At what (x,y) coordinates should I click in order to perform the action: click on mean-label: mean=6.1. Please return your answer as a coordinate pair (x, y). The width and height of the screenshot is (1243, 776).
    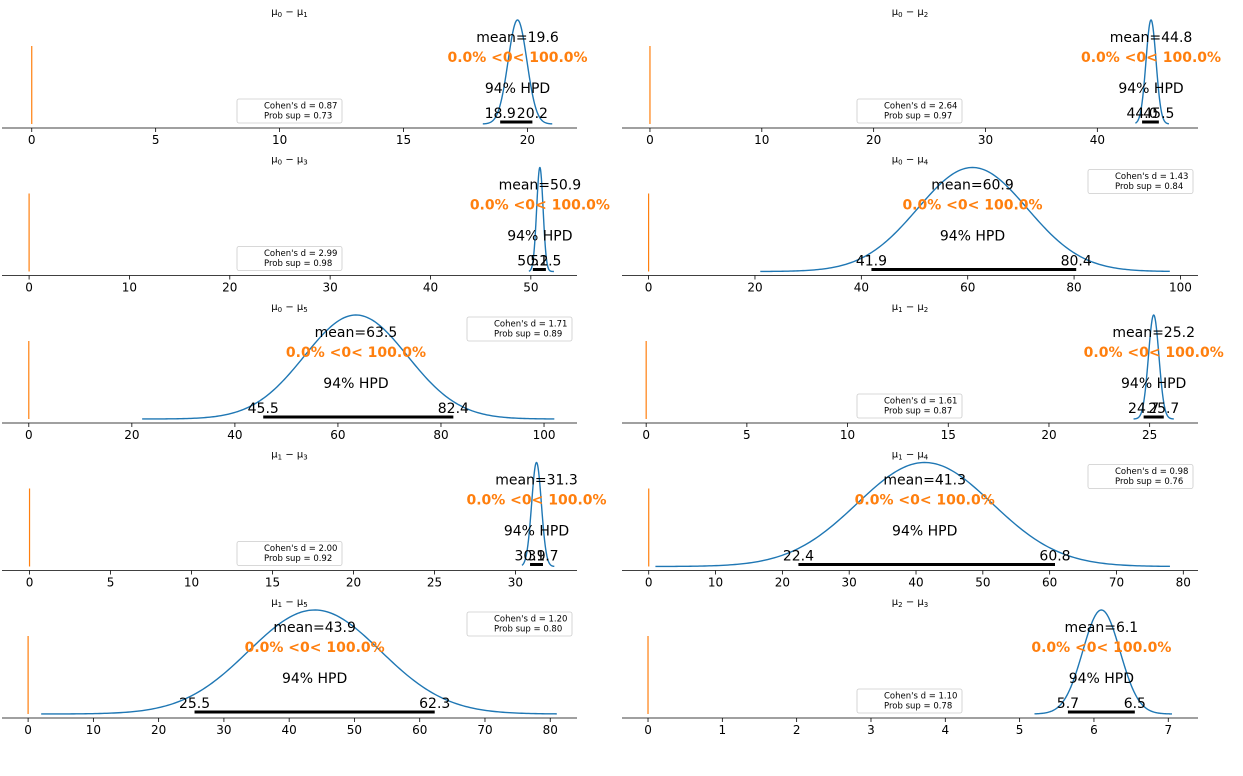
    Looking at the image, I should click on (1102, 628).